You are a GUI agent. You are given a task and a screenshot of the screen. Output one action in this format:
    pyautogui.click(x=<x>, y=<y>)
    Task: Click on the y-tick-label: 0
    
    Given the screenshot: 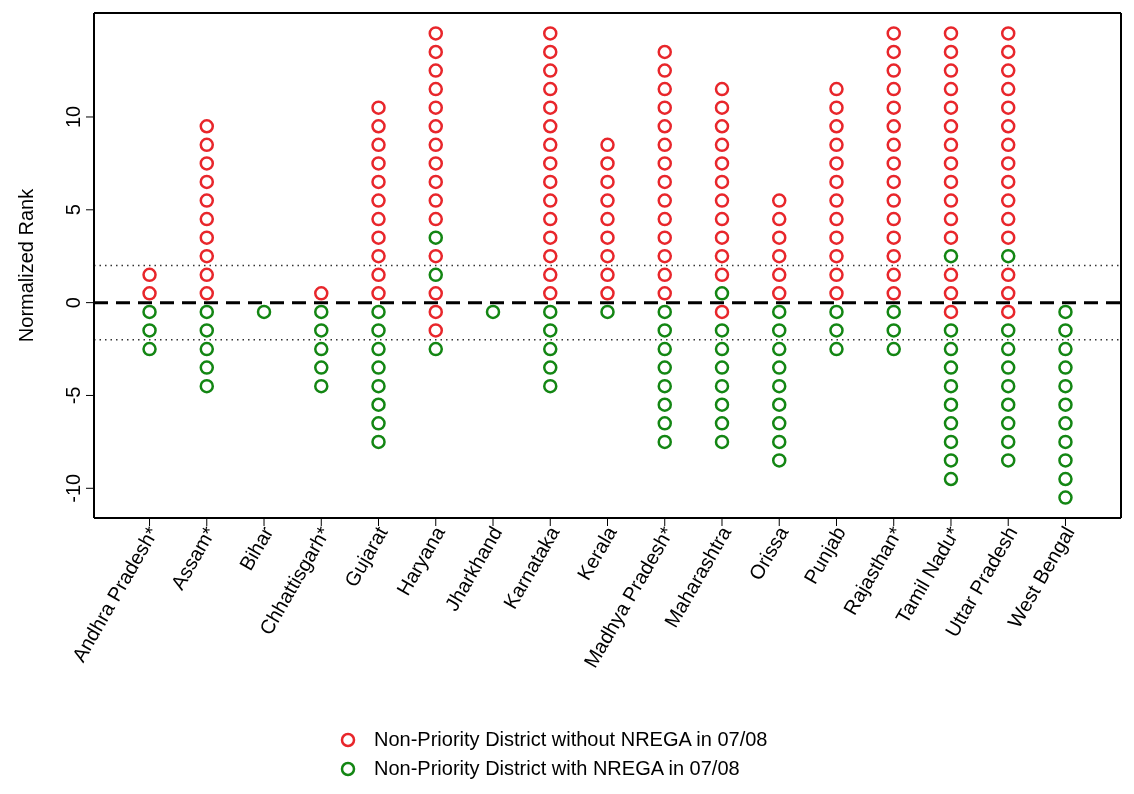 What is the action you would take?
    pyautogui.click(x=73, y=303)
    